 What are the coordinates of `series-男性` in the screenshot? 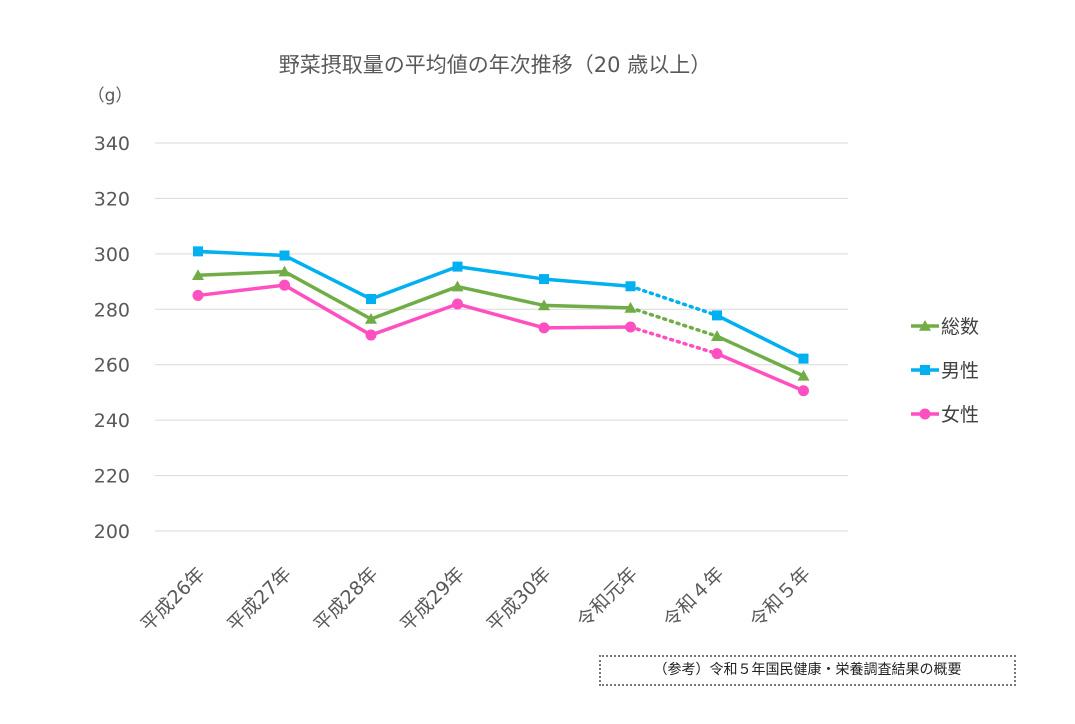 It's located at (501, 305).